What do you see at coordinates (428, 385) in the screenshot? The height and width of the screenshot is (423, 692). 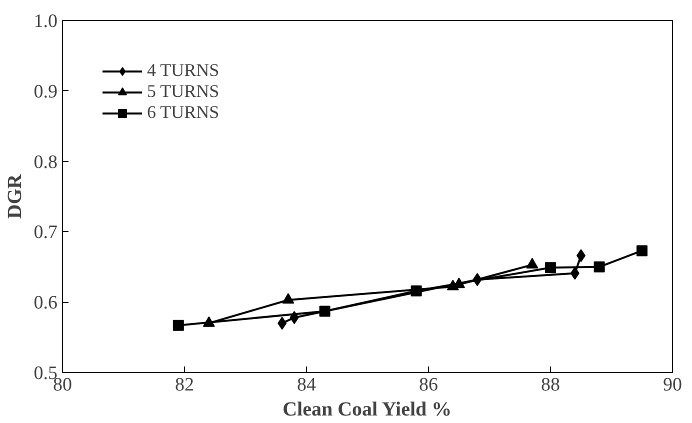 I see `x-tick-label: 86` at bounding box center [428, 385].